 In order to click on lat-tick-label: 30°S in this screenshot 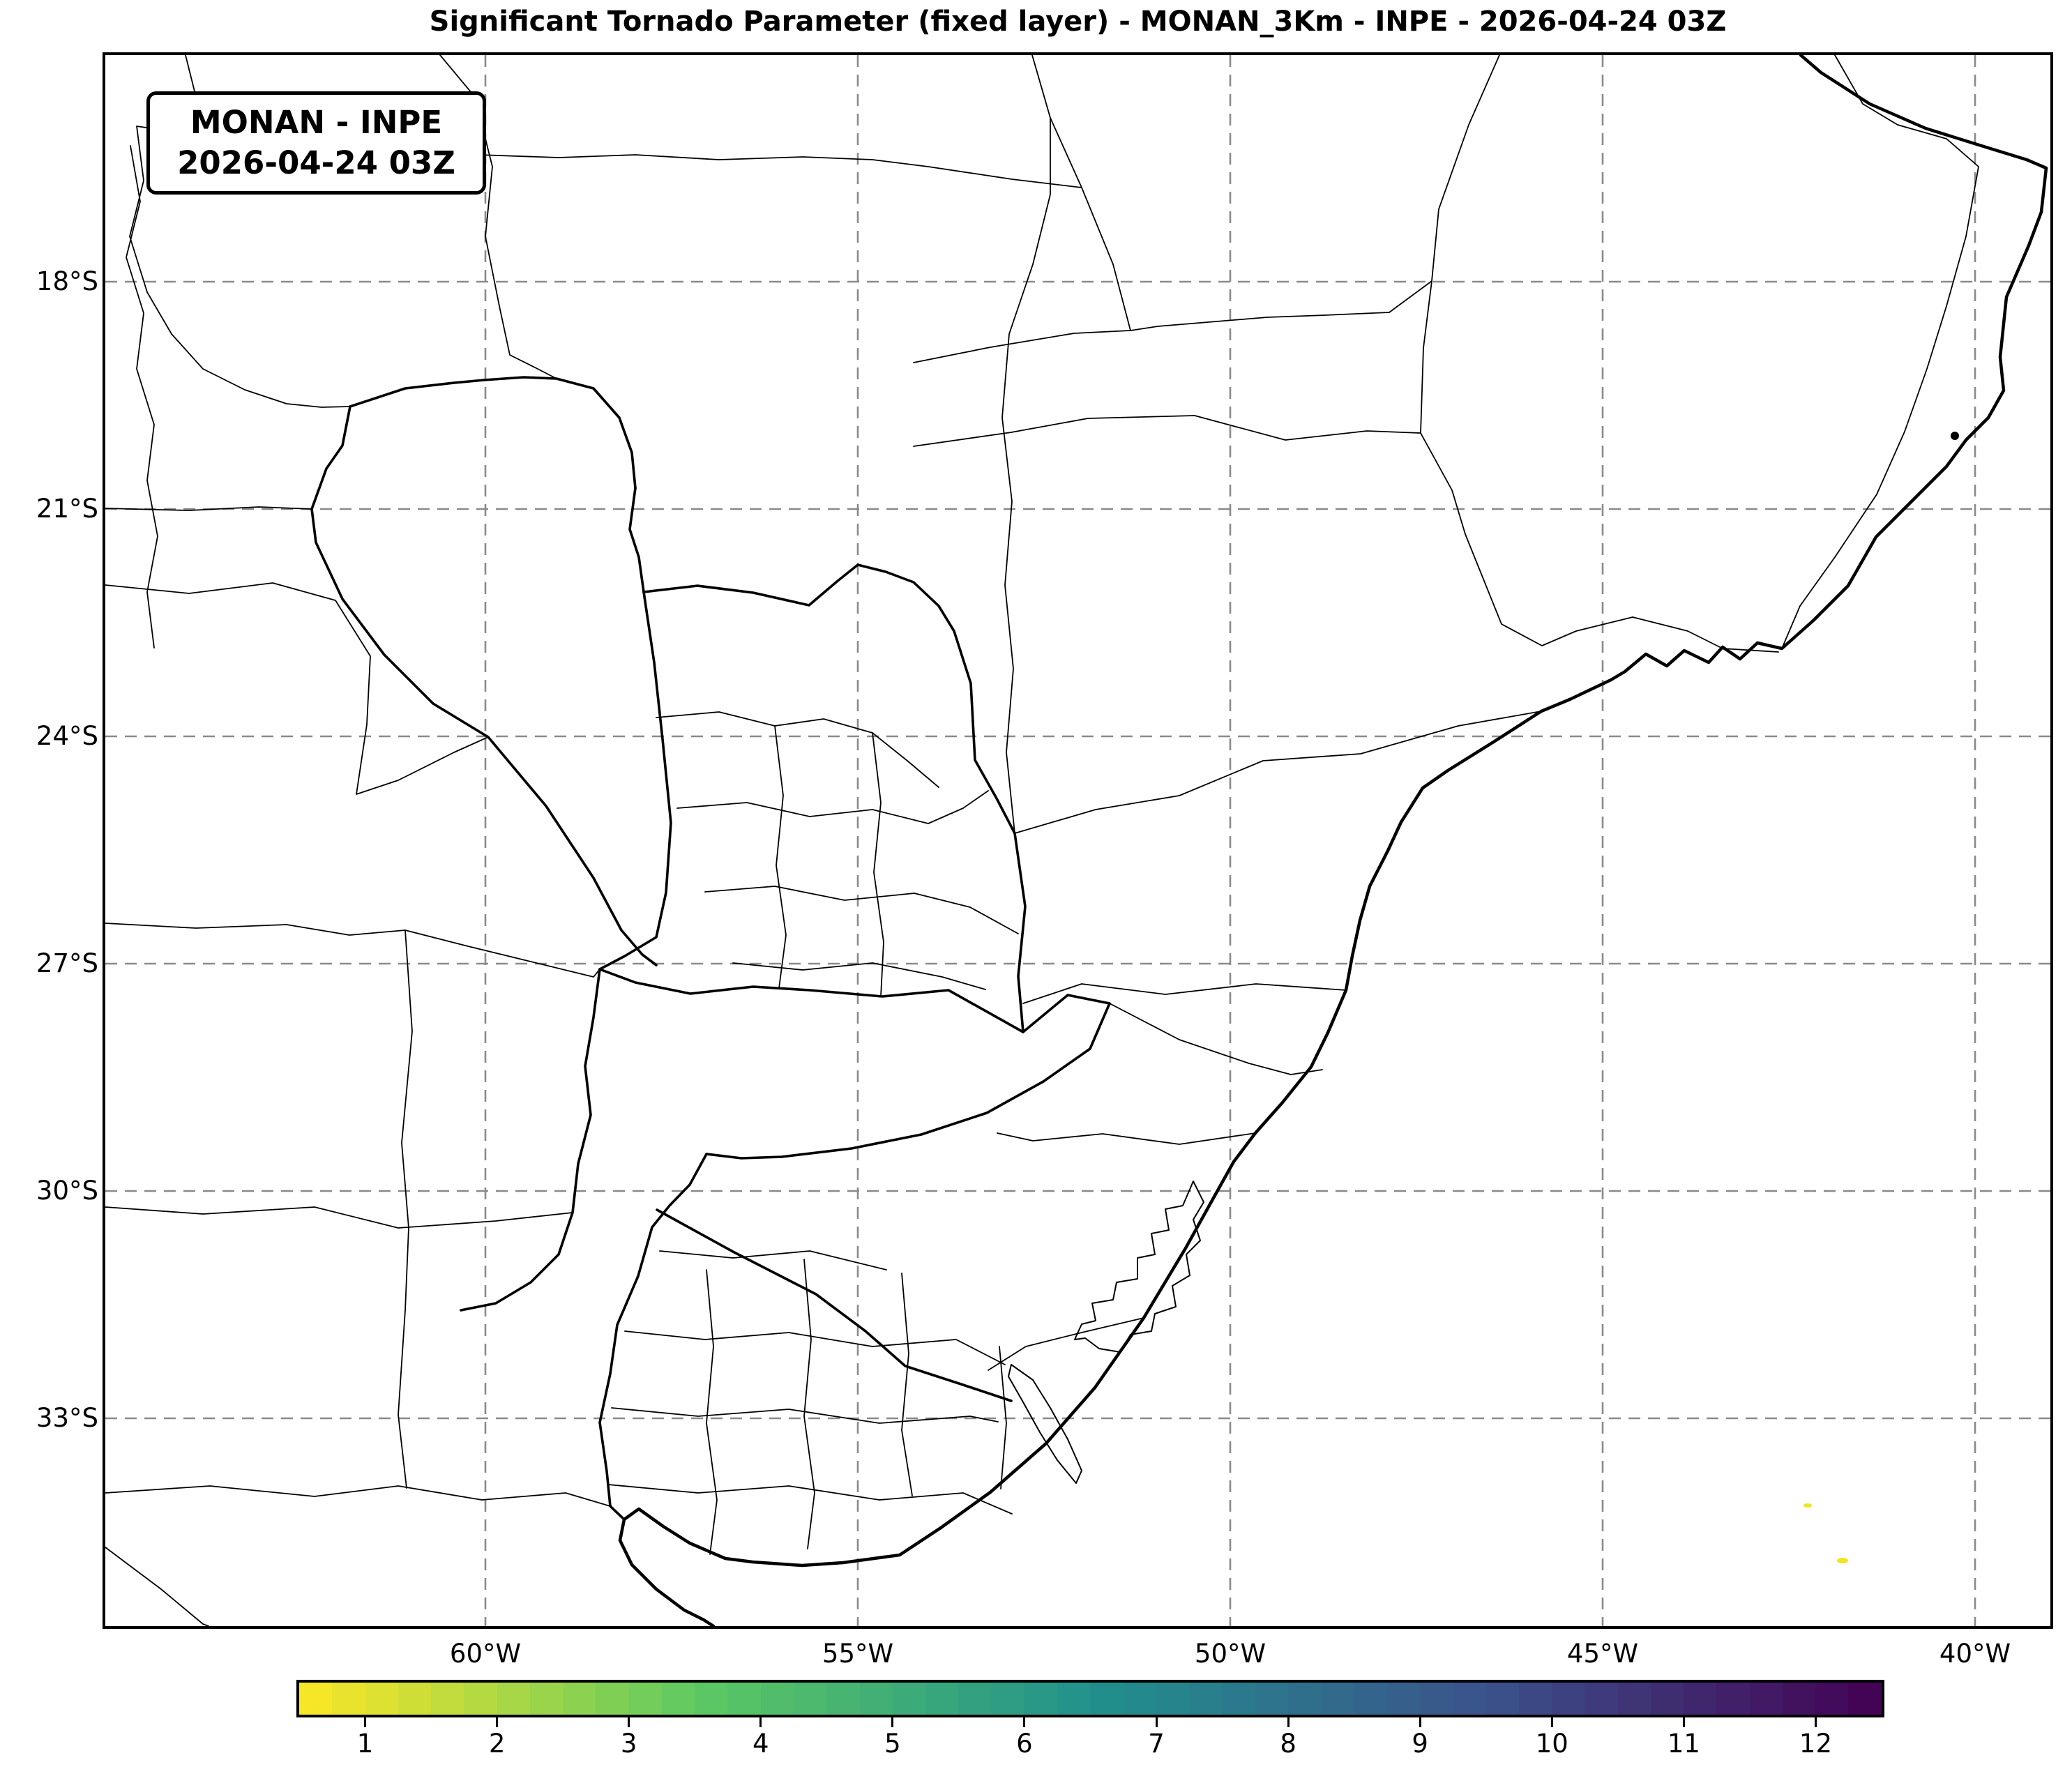, I will do `click(67, 1191)`.